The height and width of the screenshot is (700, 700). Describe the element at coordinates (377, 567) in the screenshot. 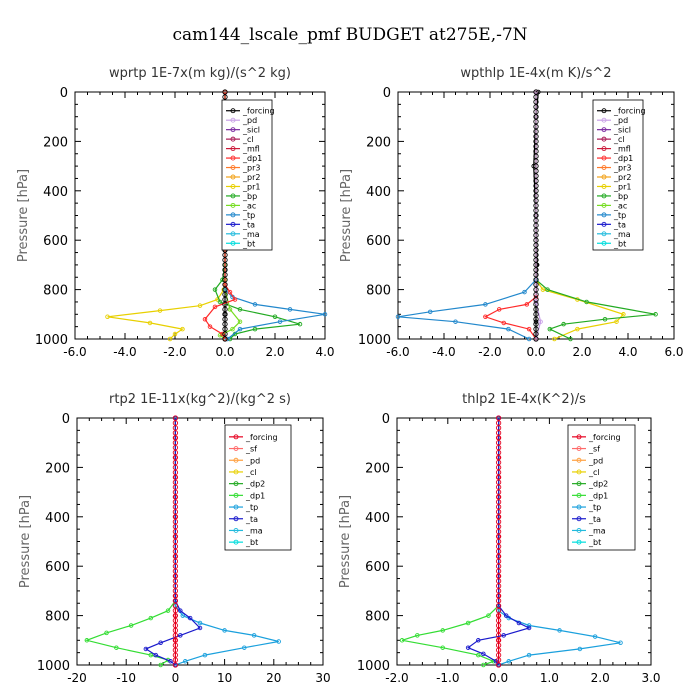

I see `y-tick-label: 600` at that location.